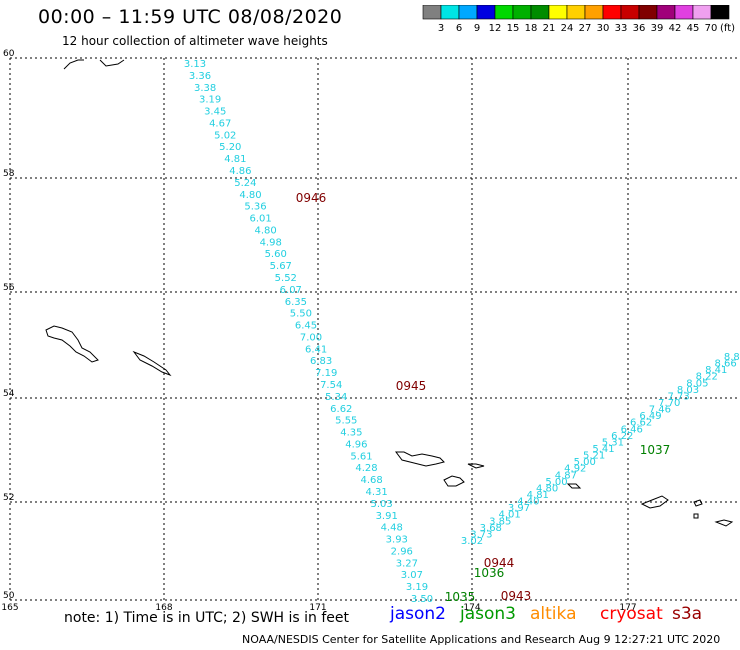 The image size is (740, 650). I want to click on scale-swatch, so click(720, 12).